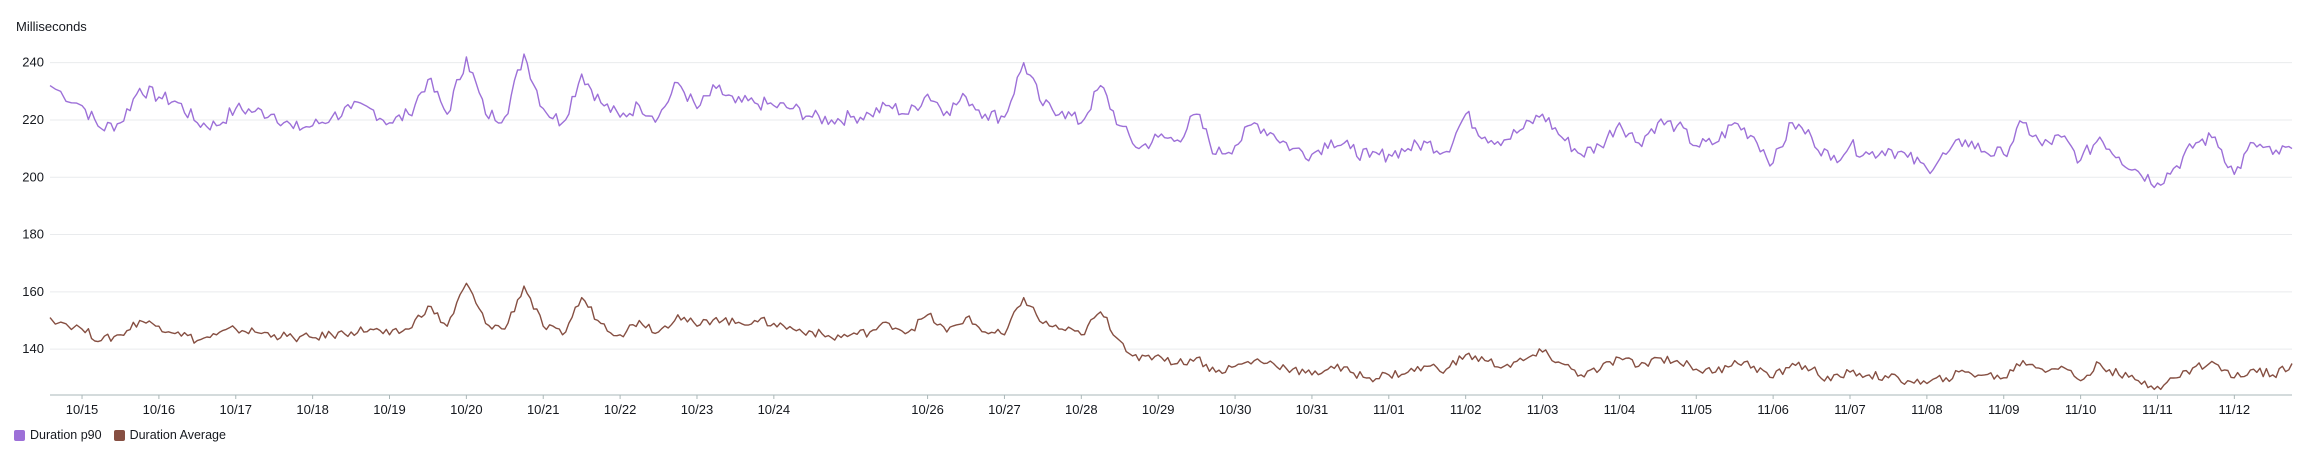 Image resolution: width=2299 pixels, height=449 pixels. What do you see at coordinates (1235, 409) in the screenshot?
I see `x-tick-label-10-30: 10/30` at bounding box center [1235, 409].